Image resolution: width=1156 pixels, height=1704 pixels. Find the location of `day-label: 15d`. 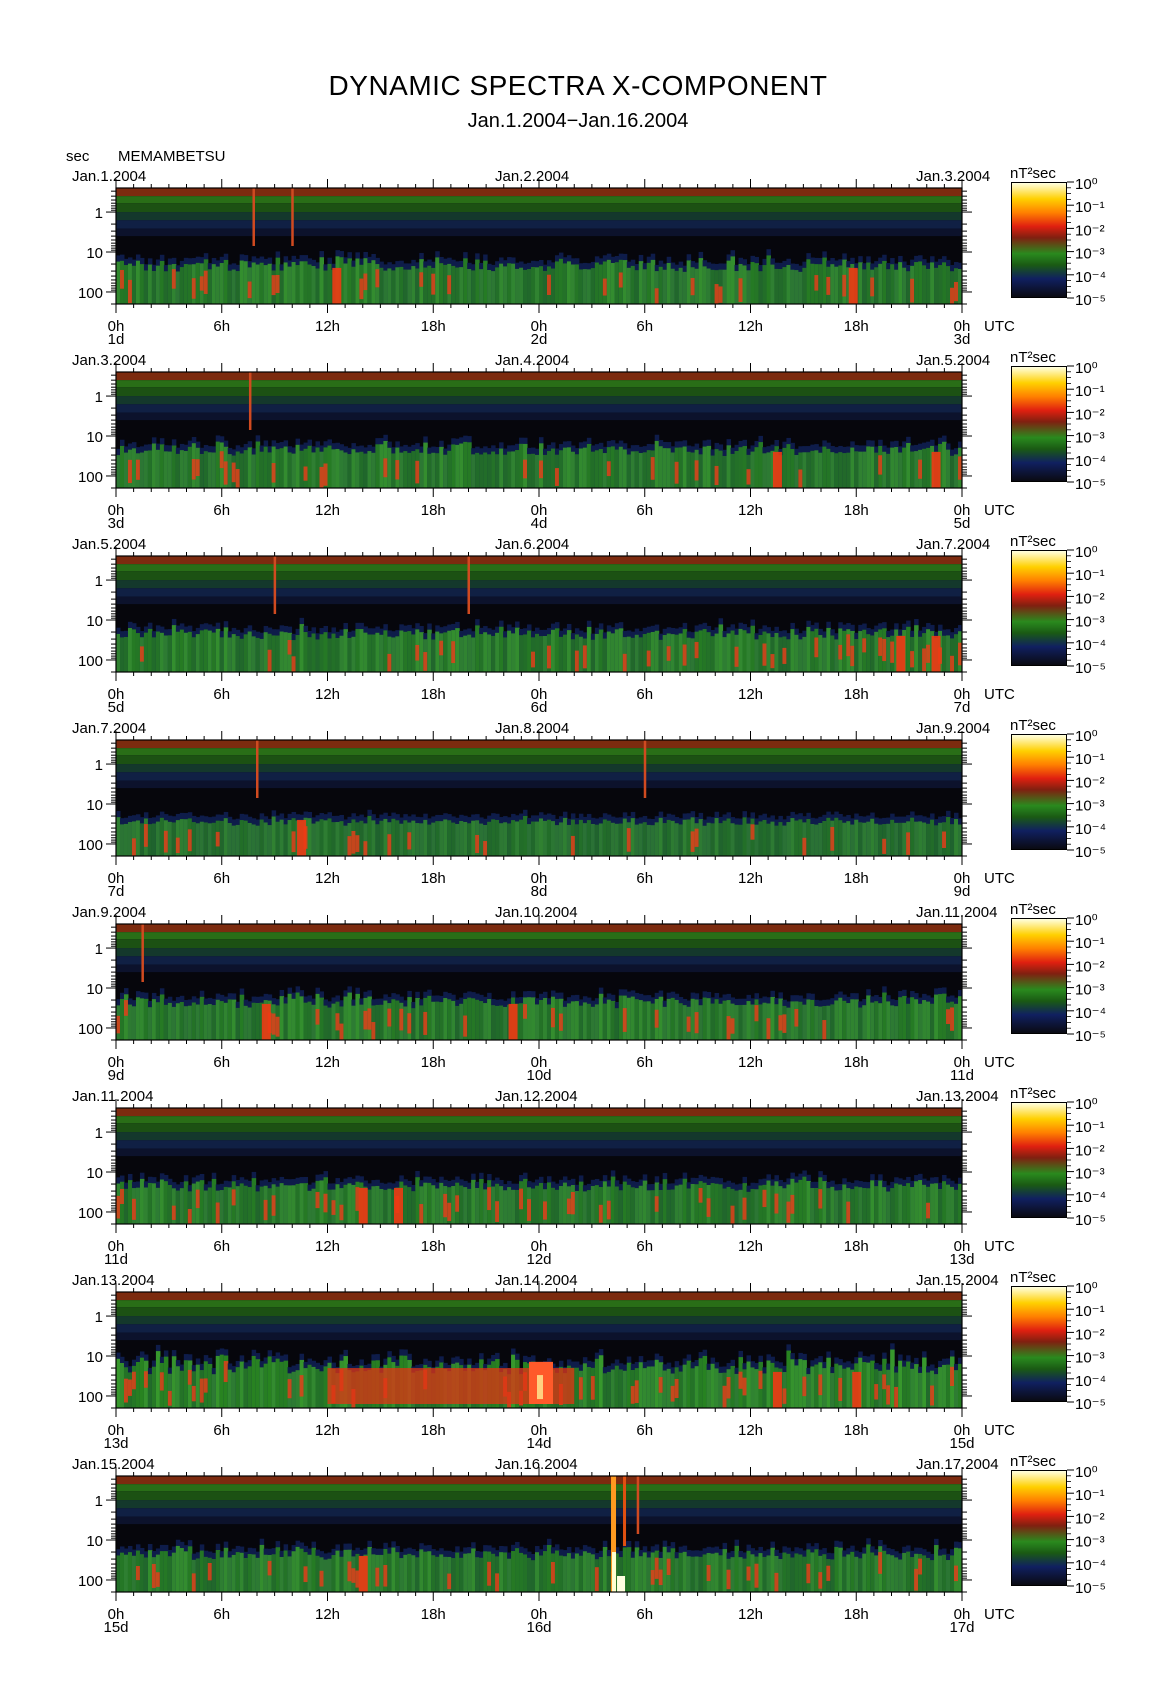

day-label: 15d is located at coordinates (961, 1443).